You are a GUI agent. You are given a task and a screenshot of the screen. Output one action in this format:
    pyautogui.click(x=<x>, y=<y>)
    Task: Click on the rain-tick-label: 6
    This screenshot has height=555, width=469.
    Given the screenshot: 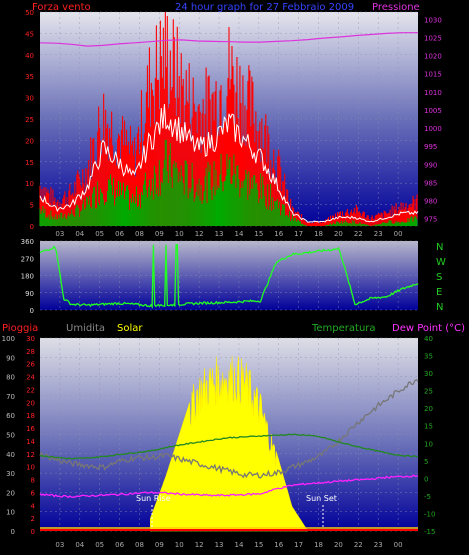 What is the action you would take?
    pyautogui.click(x=33, y=493)
    